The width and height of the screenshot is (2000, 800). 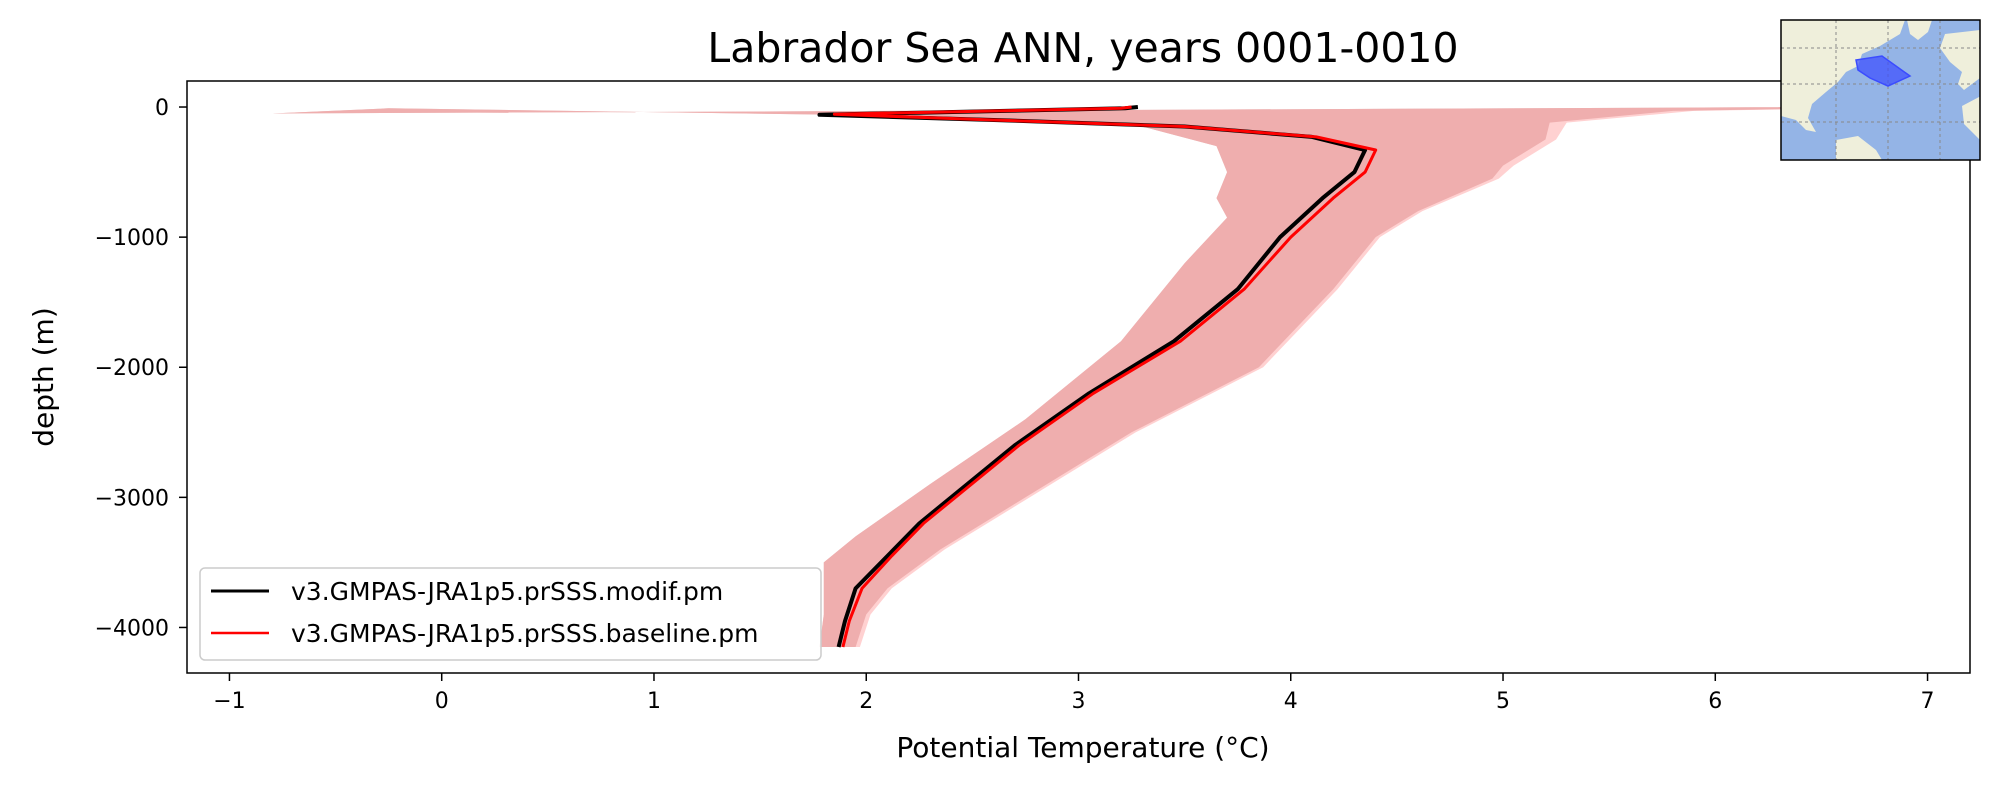 I want to click on x-tick-label: 7, so click(x=1928, y=701).